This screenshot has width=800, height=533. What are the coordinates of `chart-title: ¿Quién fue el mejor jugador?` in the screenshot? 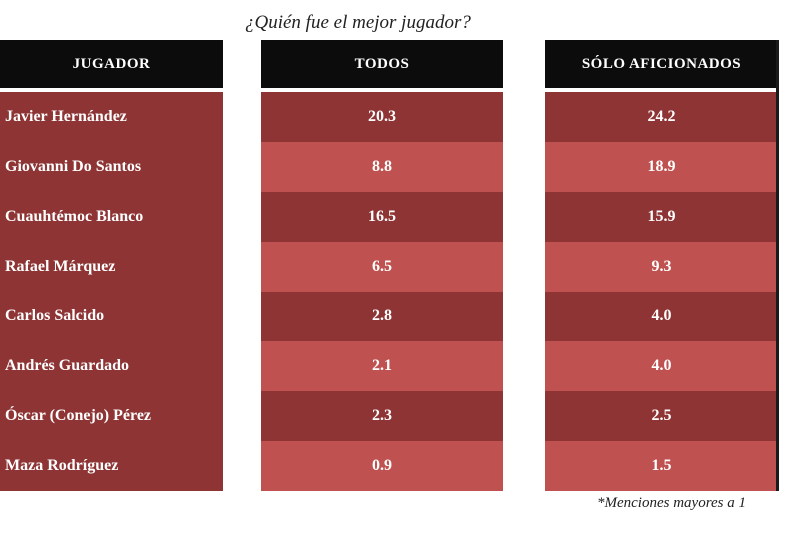 It's located at (358, 22).